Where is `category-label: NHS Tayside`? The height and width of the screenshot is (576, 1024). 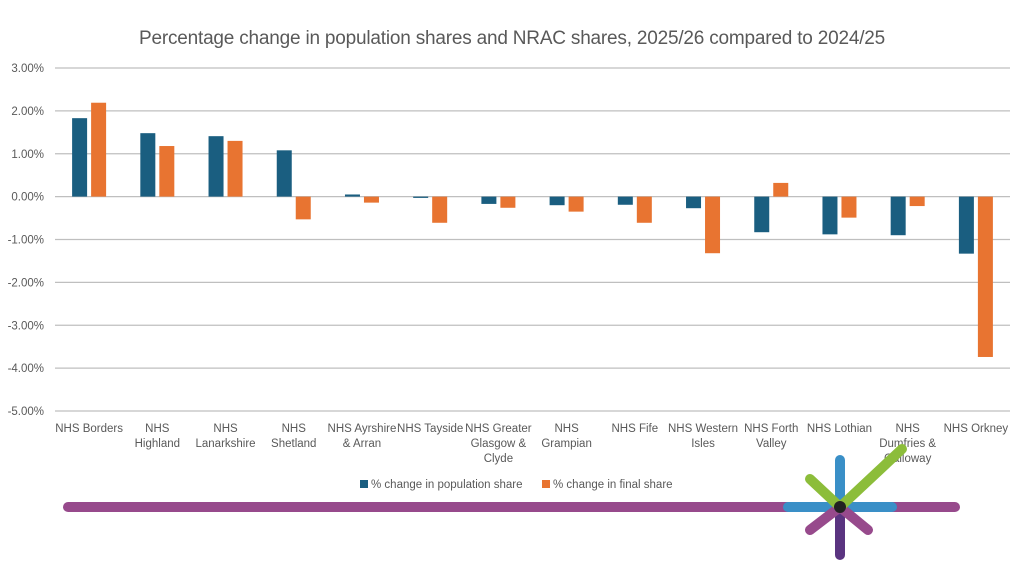 category-label: NHS Tayside is located at coordinates (430, 429).